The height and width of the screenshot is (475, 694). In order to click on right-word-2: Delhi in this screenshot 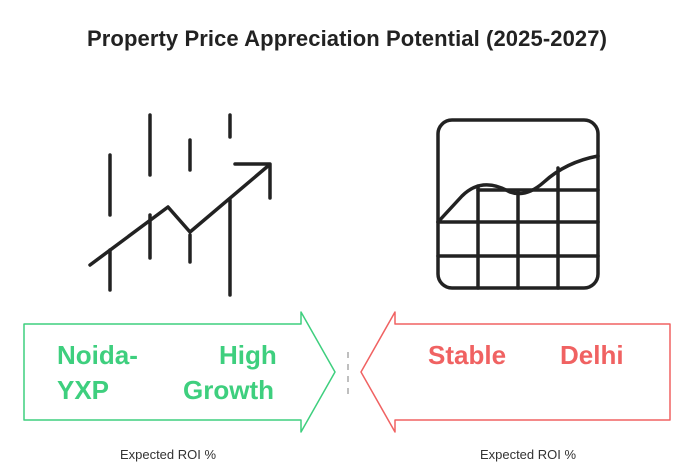, I will do `click(592, 355)`.